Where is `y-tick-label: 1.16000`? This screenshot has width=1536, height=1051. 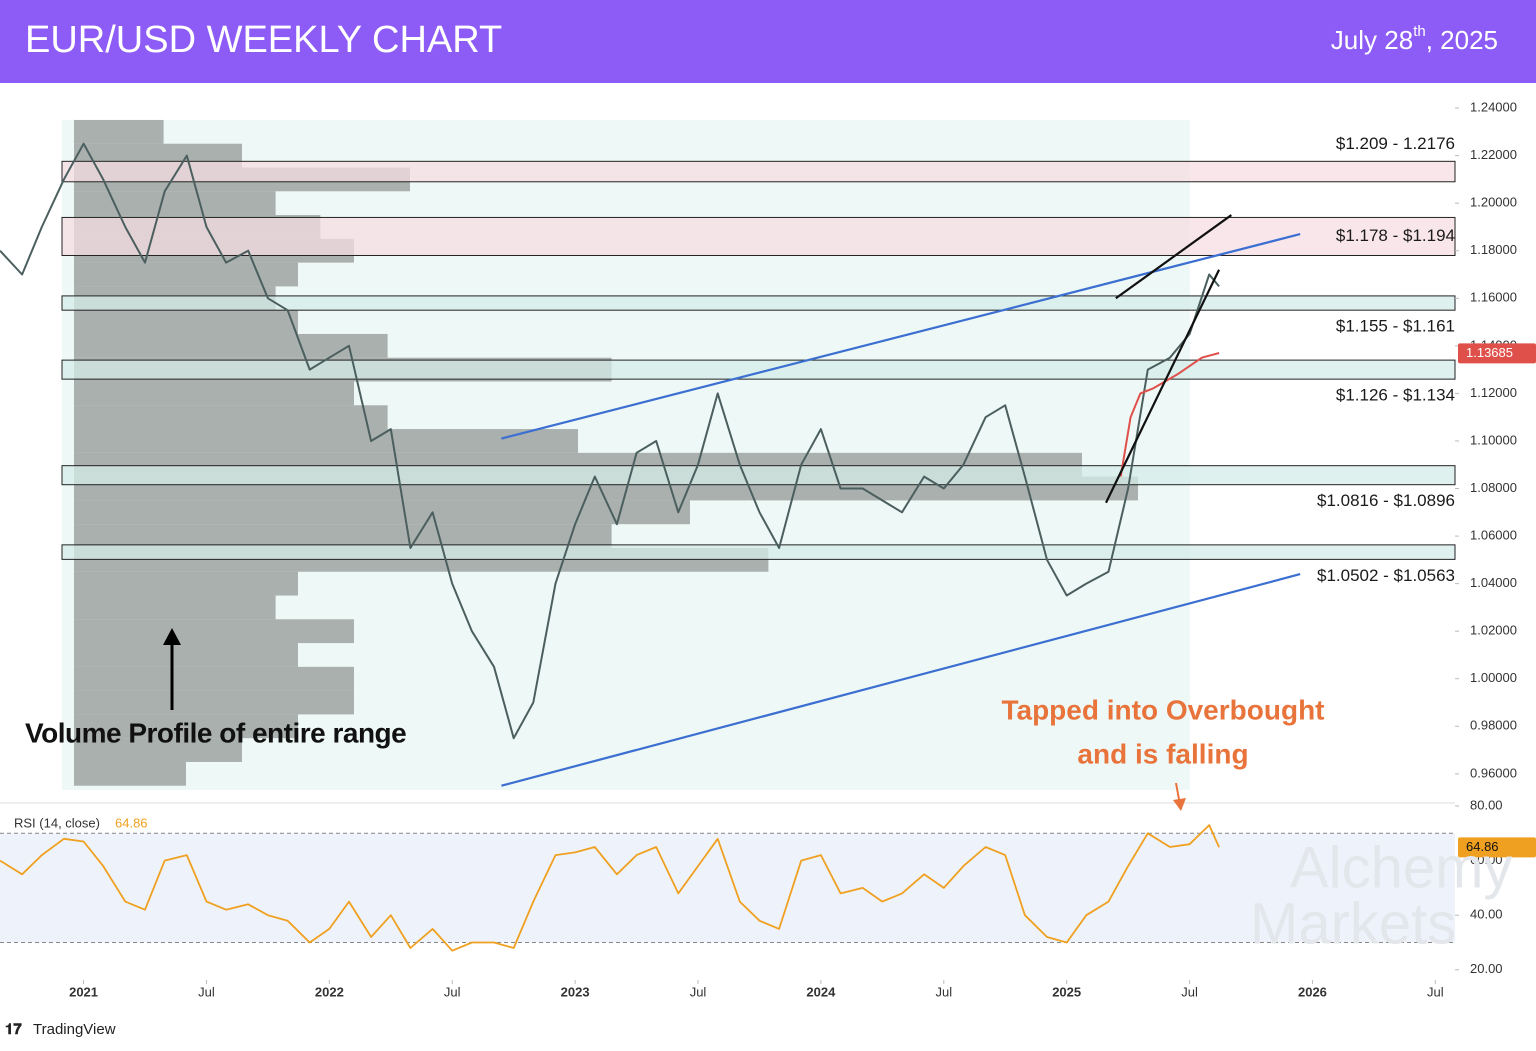
y-tick-label: 1.16000 is located at coordinates (1493, 297).